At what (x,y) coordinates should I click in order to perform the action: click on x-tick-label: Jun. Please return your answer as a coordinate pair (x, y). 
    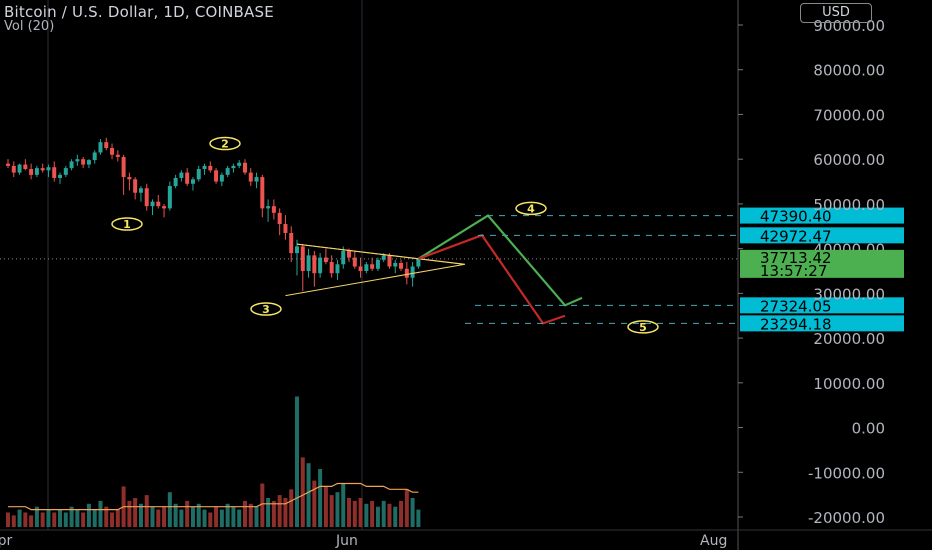
    Looking at the image, I should click on (346, 541).